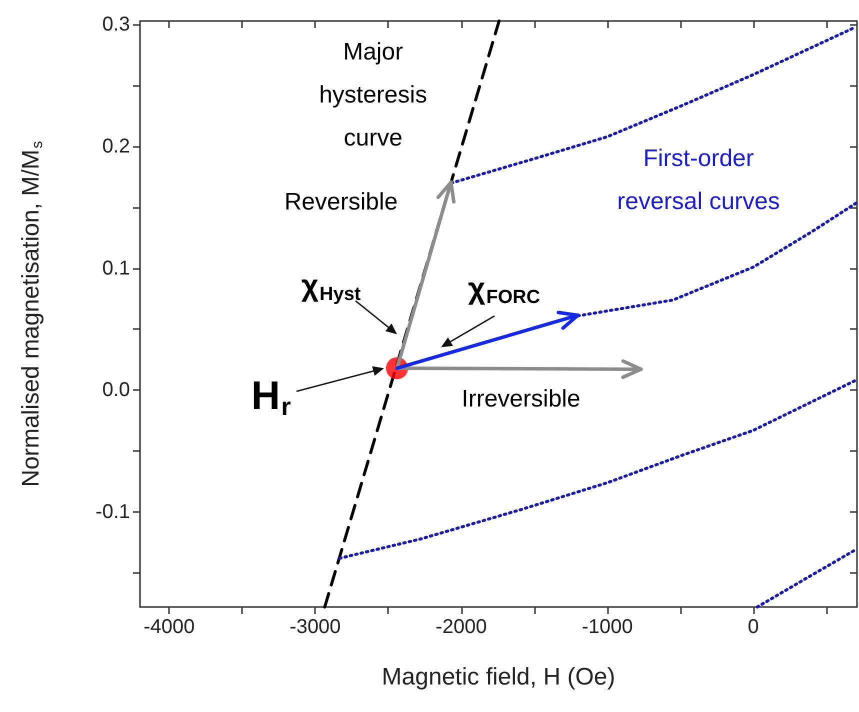  What do you see at coordinates (116, 390) in the screenshot?
I see `y-tick-label: 0.0` at bounding box center [116, 390].